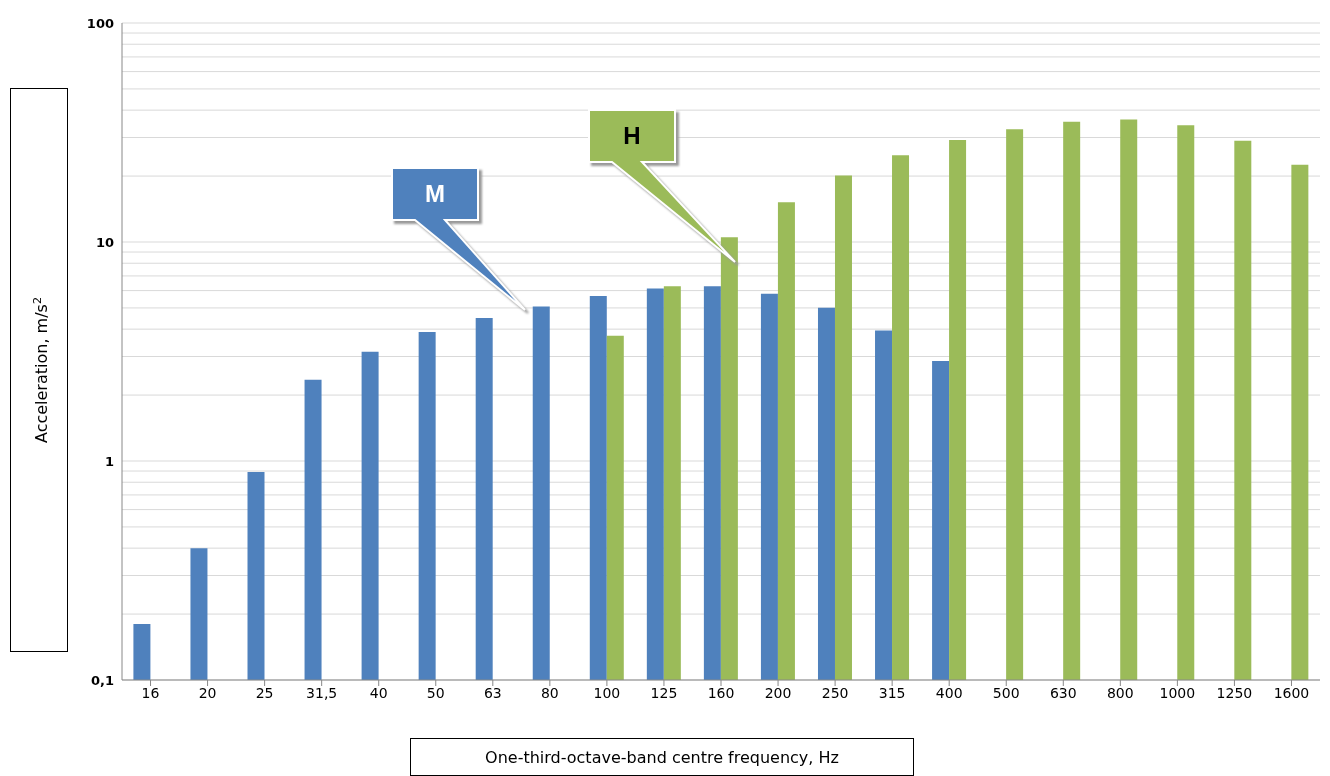 This screenshot has height=776, width=1330. I want to click on callout-box: H, so click(662, 186).